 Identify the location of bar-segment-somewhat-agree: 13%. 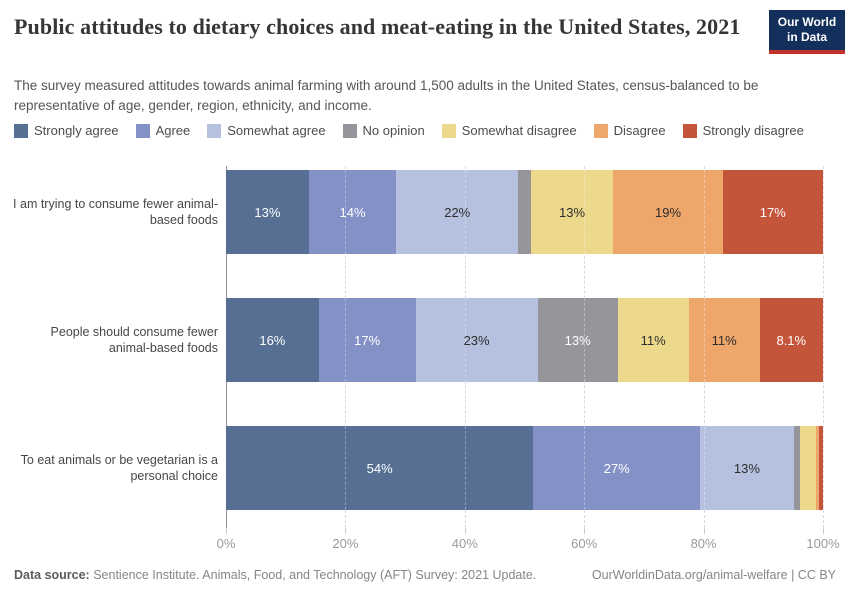
(747, 468).